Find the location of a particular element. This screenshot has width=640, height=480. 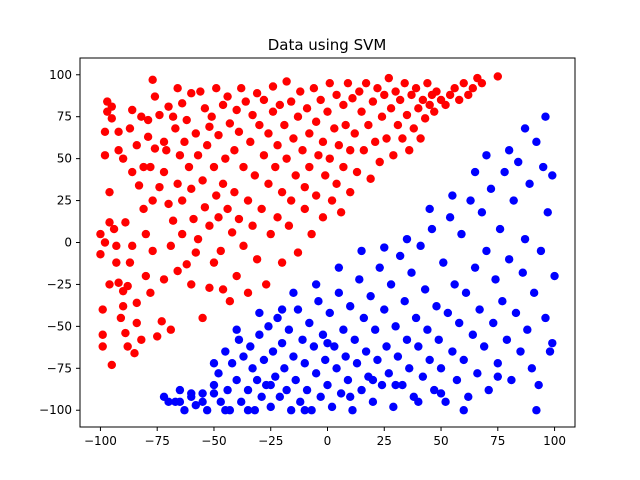

y-tick-label: −50 is located at coordinates (59, 326).